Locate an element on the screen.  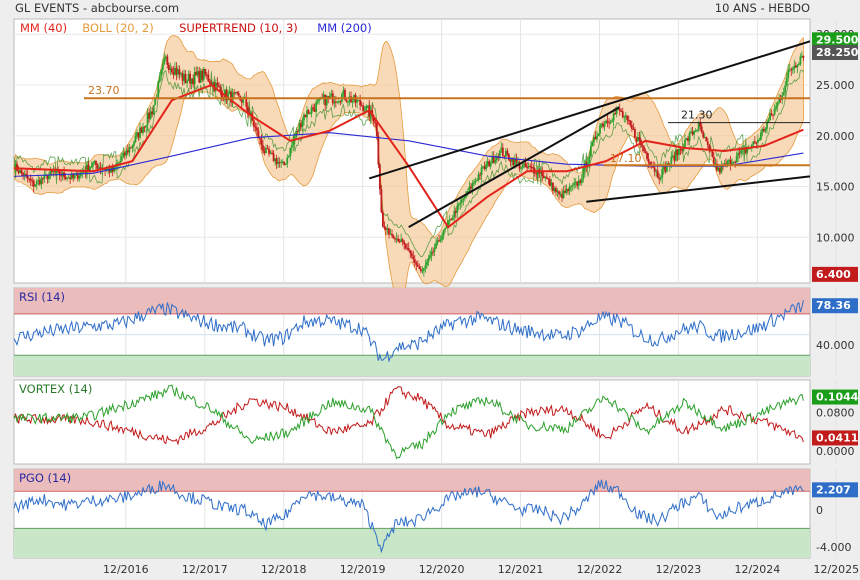
legend-item: SUPERTREND (10, 3) is located at coordinates (238, 28).